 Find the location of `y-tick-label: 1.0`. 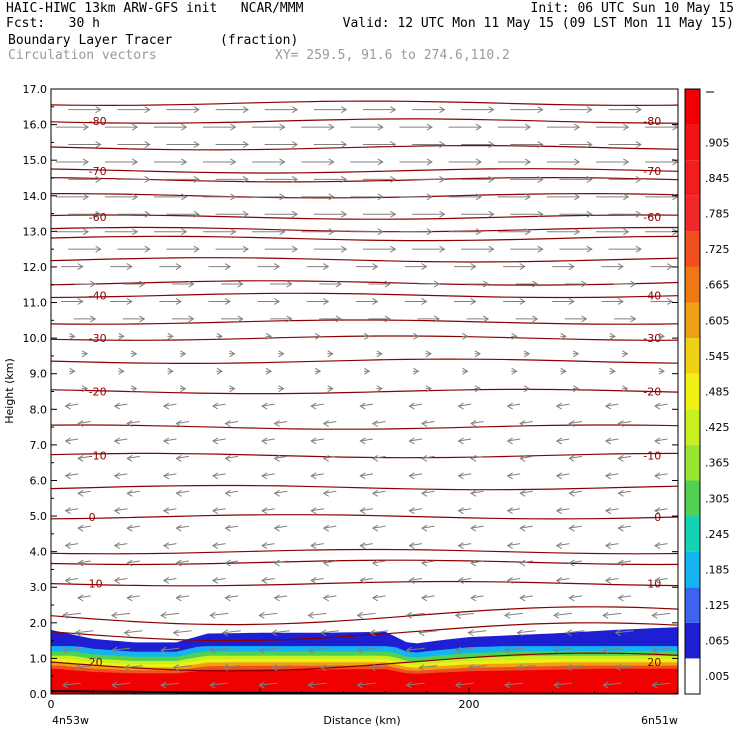

y-tick-label: 1.0 is located at coordinates (39, 658).